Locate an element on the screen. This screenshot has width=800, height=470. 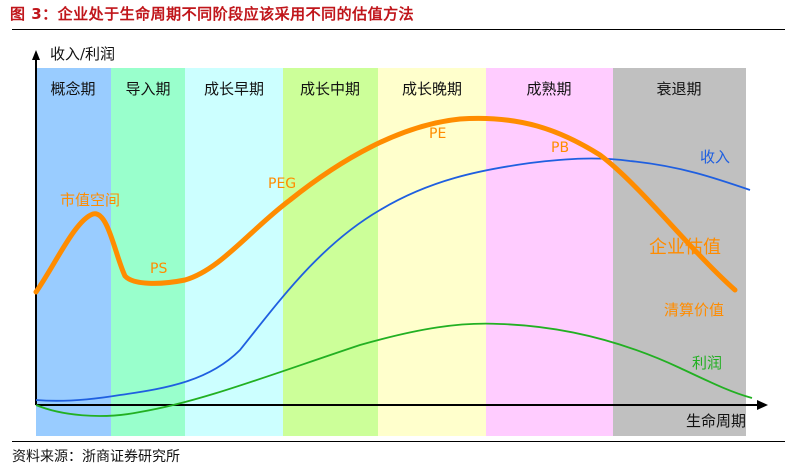
revenue-label: 收入 is located at coordinates (715, 157).